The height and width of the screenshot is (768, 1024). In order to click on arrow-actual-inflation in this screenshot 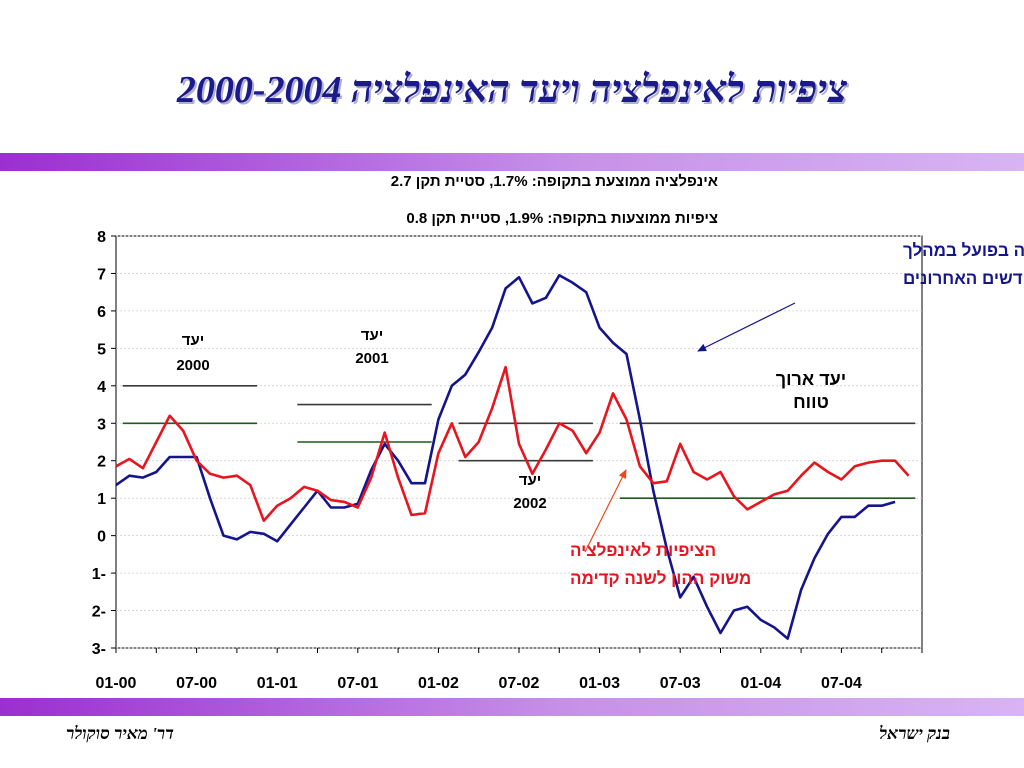, I will do `click(746, 327)`.